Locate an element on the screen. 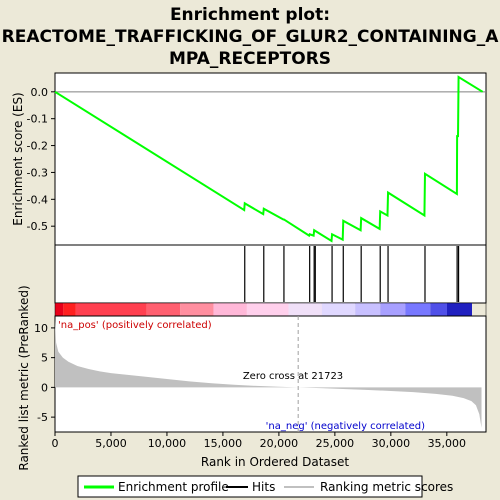 This screenshot has width=500, height=500. metric-x-tick-label: 5,000 is located at coordinates (111, 443).